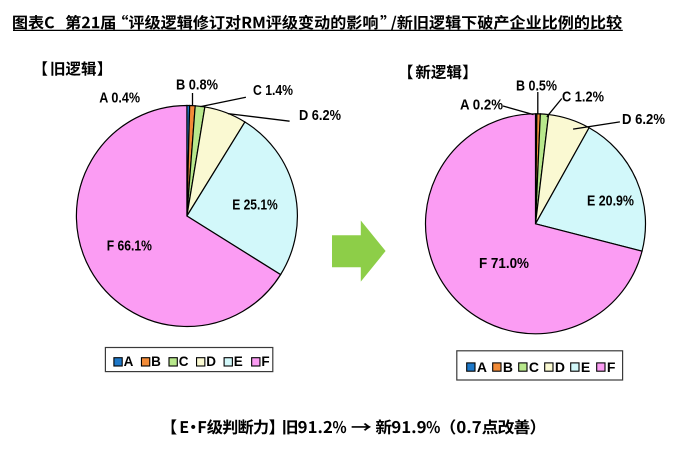  I want to click on svg-text: A 0.2%, so click(481, 106).